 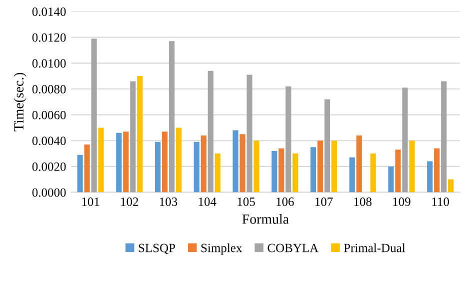 What do you see at coordinates (441, 202) in the screenshot?
I see `x-tick-label: 110` at bounding box center [441, 202].